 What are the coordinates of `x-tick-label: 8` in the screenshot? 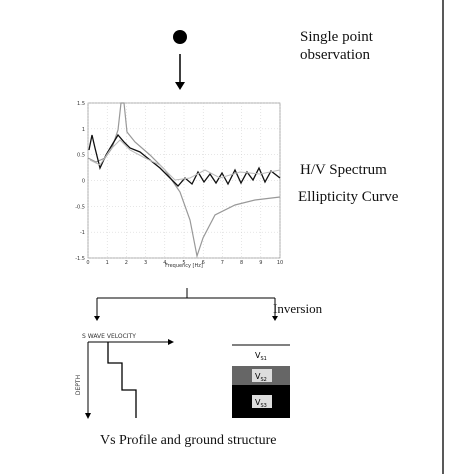 It's located at (241, 263).